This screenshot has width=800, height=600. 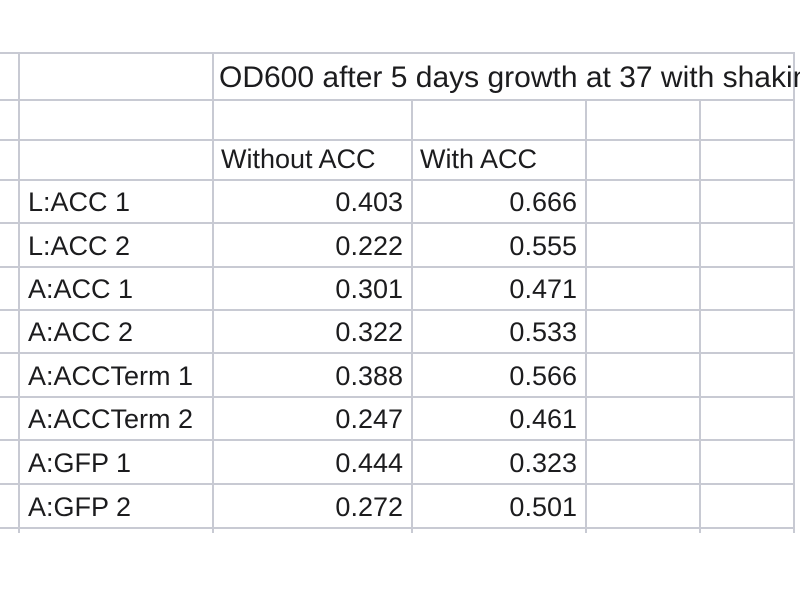 What do you see at coordinates (116, 462) in the screenshot?
I see `row-label-cell: A:GFP 1` at bounding box center [116, 462].